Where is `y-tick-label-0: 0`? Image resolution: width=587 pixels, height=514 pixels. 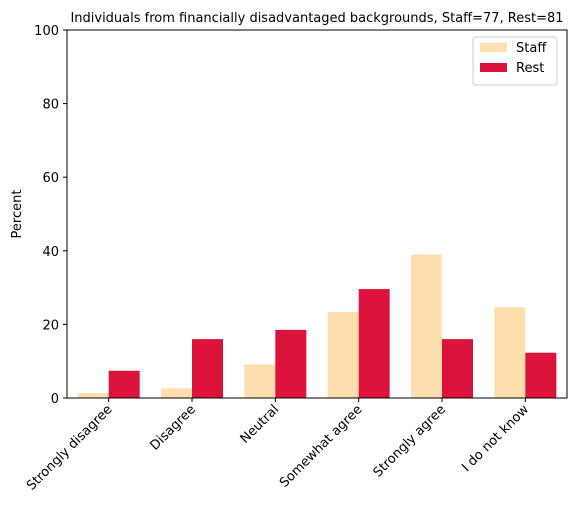
y-tick-label-0: 0 is located at coordinates (55, 399).